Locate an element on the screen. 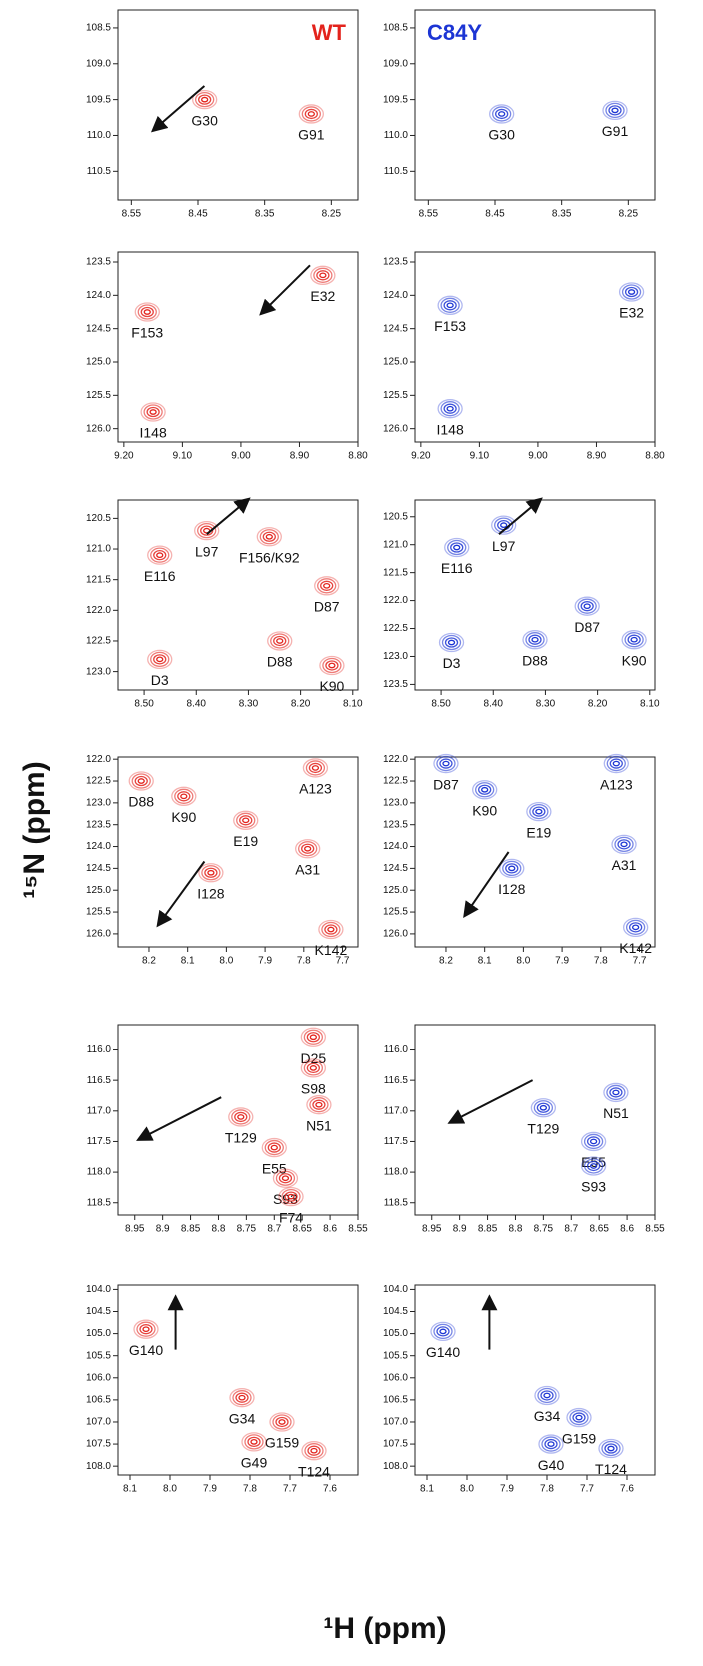 This screenshot has height=1666, width=703. peak-label: D3 is located at coordinates (452, 663).